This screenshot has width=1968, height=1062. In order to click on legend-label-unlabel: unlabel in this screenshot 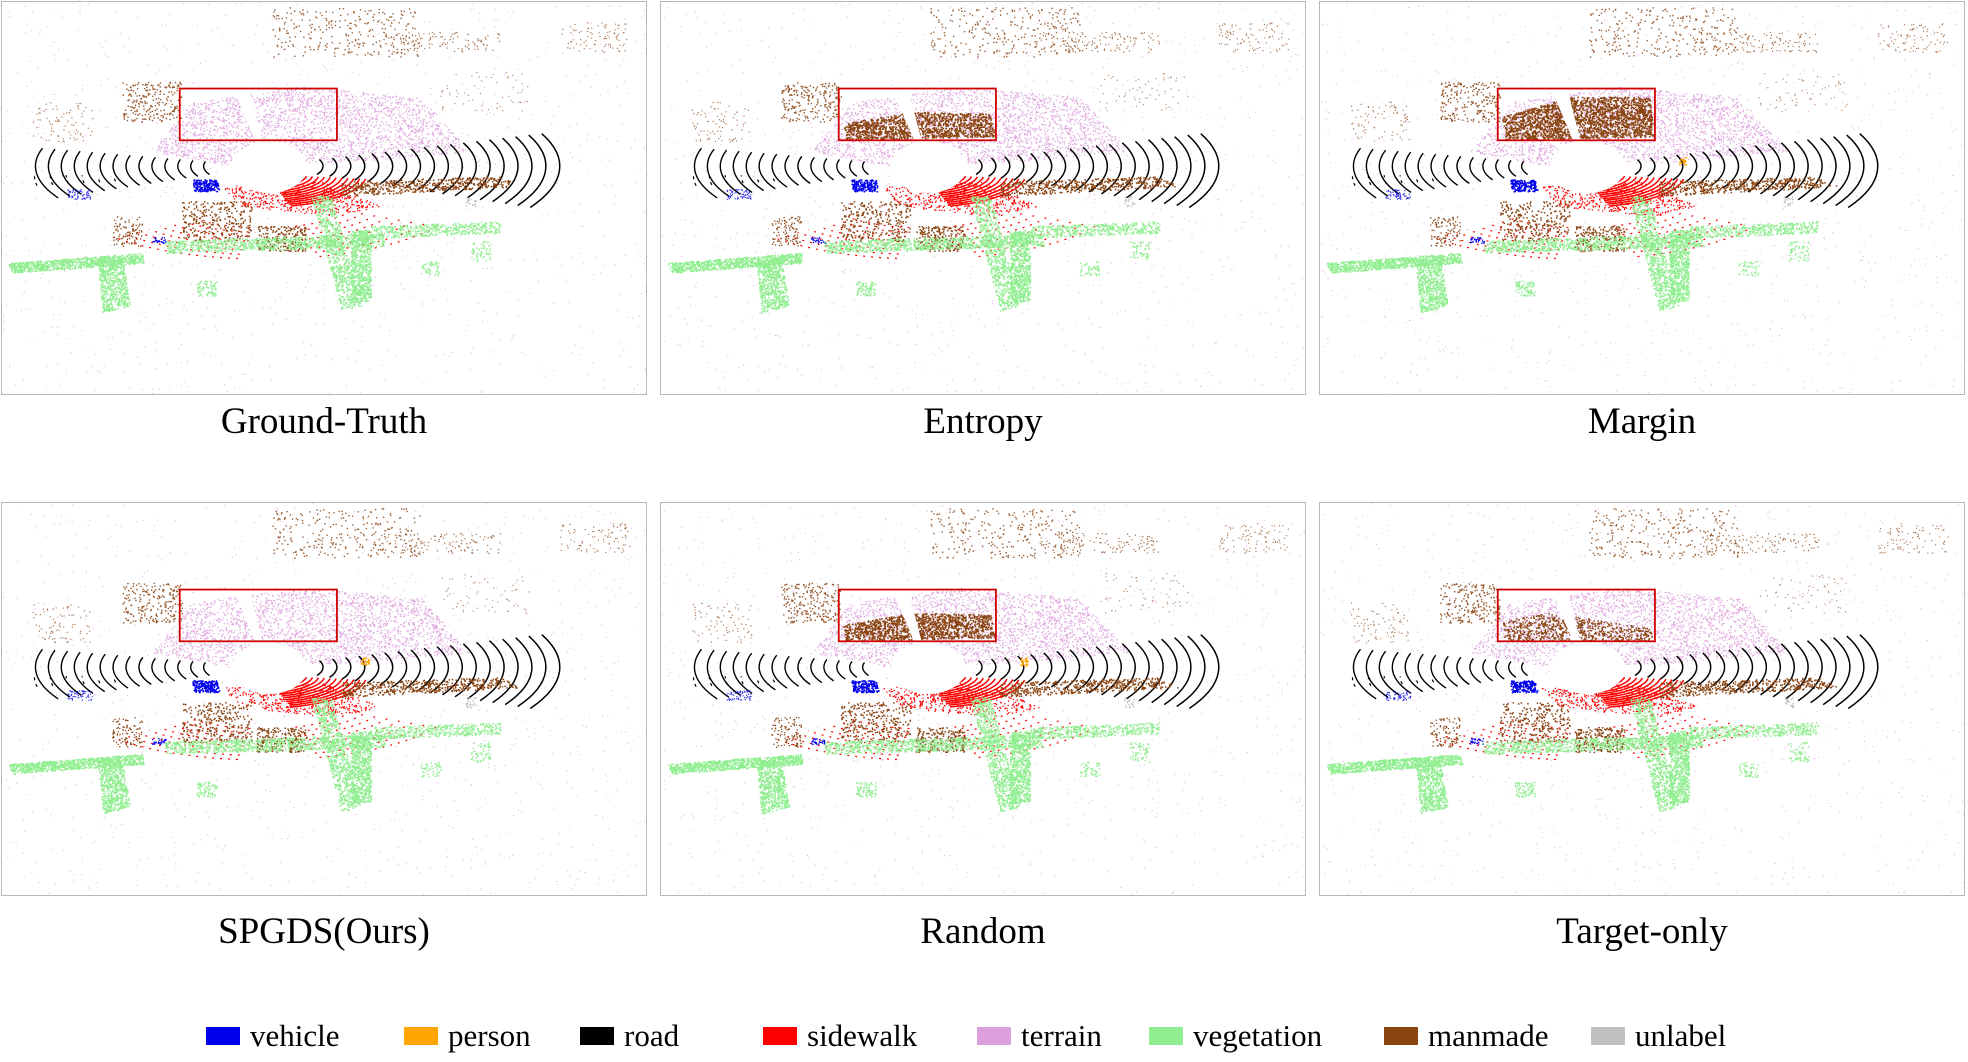, I will do `click(1681, 1035)`.